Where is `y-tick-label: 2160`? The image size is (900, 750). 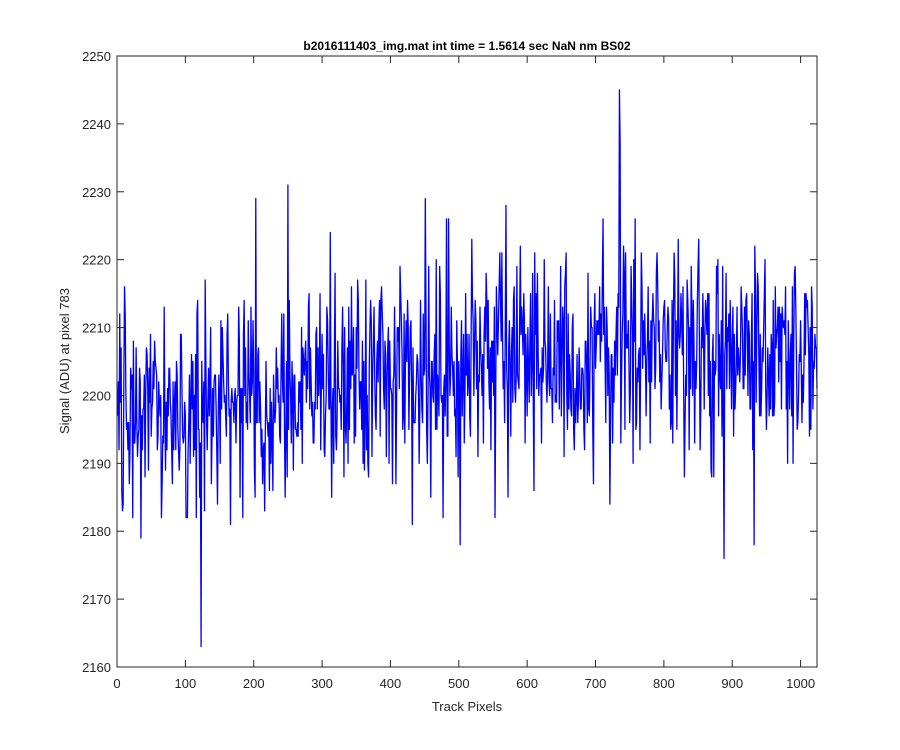 y-tick-label: 2160 is located at coordinates (96, 667).